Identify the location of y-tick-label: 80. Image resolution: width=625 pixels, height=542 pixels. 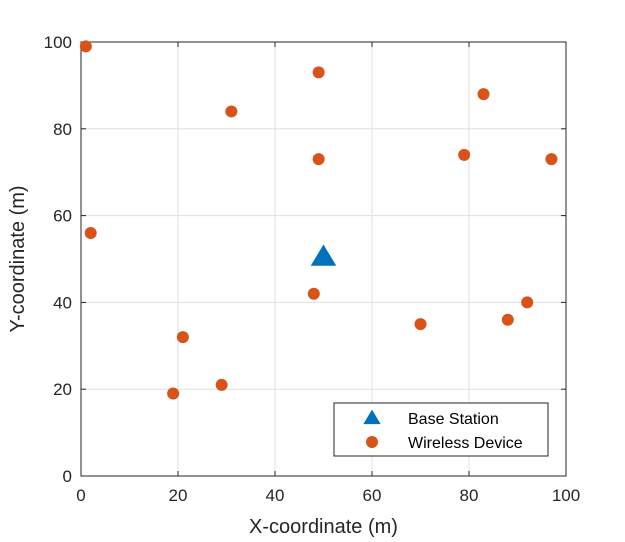
(62, 129).